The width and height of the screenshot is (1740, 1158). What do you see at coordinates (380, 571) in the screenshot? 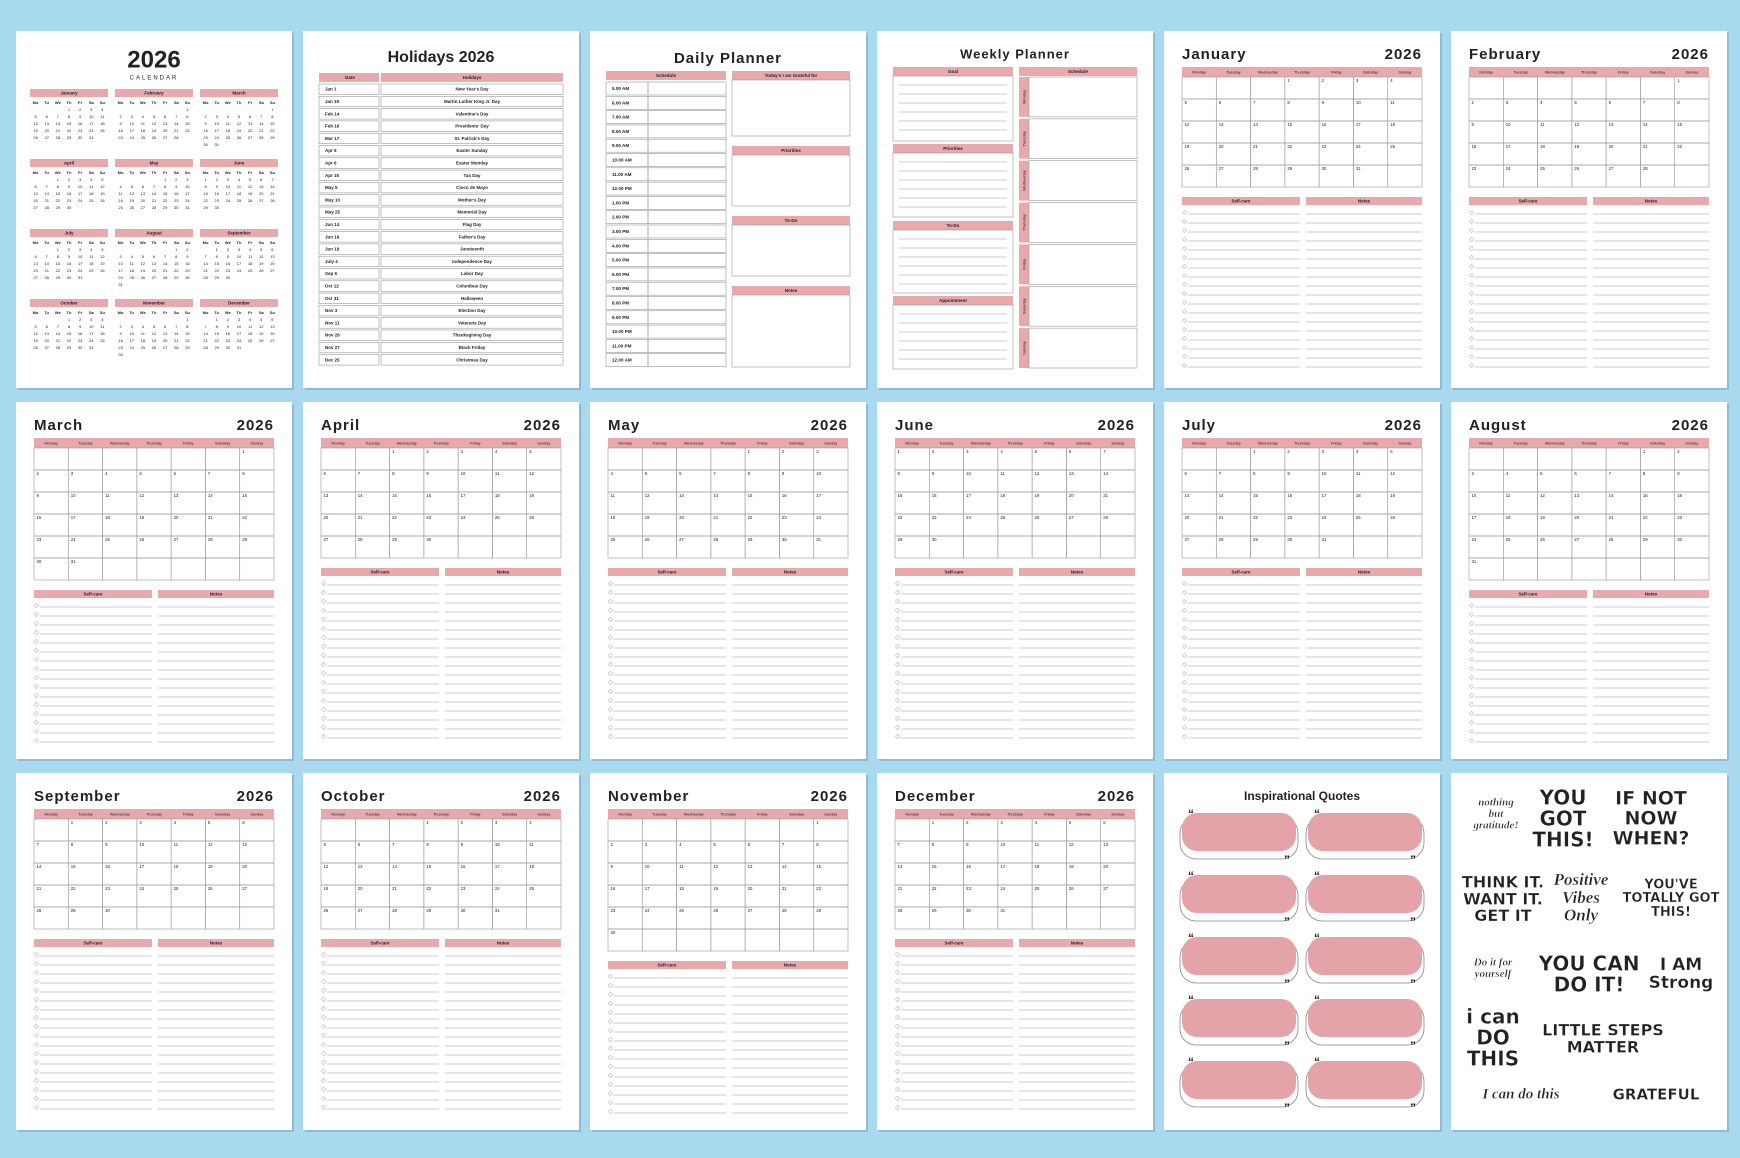
I see `month-label: Self-care` at bounding box center [380, 571].